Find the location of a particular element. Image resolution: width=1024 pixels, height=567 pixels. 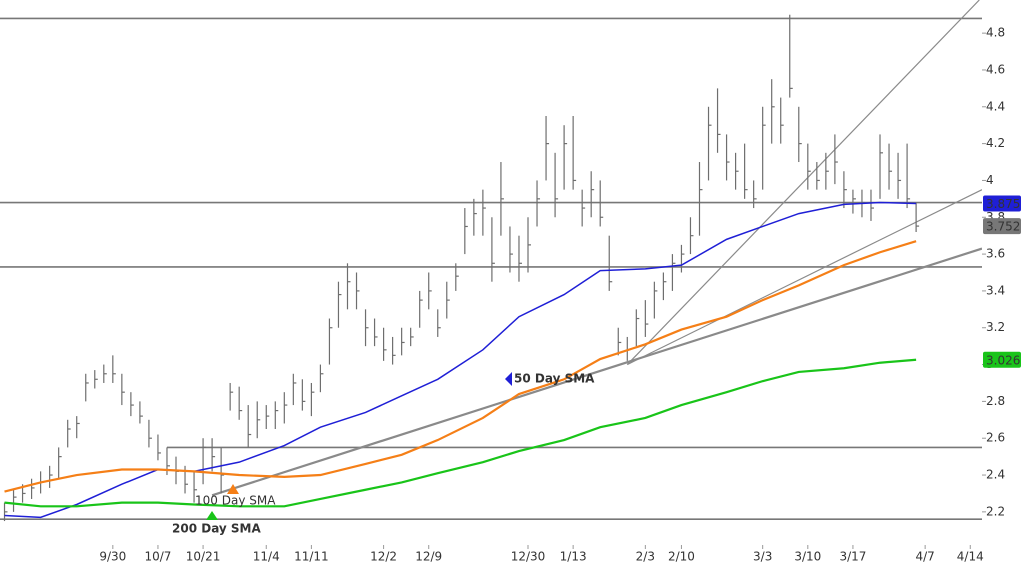

sma200-last-label: 3.026 is located at coordinates (1003, 360).